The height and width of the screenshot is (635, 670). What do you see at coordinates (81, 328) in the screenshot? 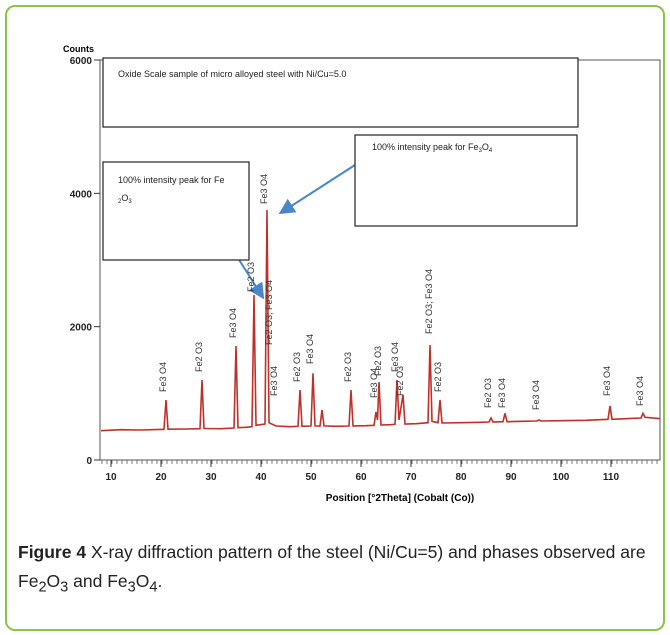
I see `y-tick-label: 2000` at bounding box center [81, 328].